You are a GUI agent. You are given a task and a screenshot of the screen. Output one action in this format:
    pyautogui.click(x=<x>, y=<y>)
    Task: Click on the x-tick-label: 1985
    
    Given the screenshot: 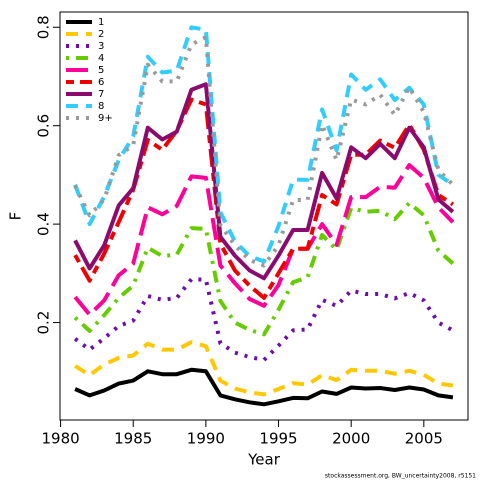 What is the action you would take?
    pyautogui.click(x=133, y=439)
    